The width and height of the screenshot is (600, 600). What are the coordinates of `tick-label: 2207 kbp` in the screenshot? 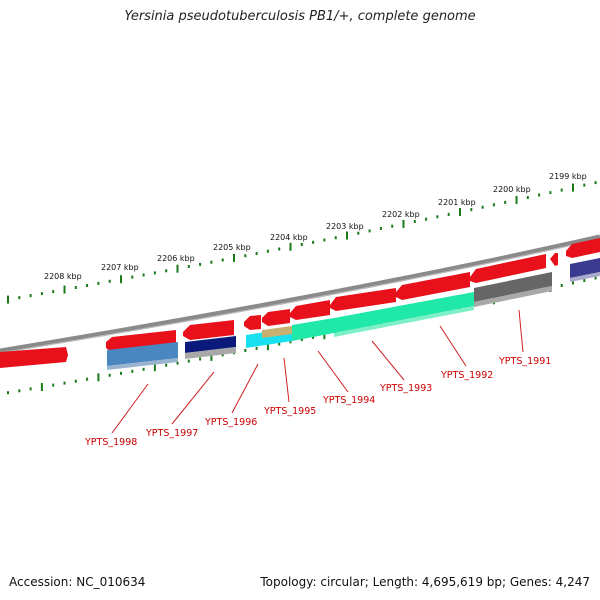 It's located at (120, 267).